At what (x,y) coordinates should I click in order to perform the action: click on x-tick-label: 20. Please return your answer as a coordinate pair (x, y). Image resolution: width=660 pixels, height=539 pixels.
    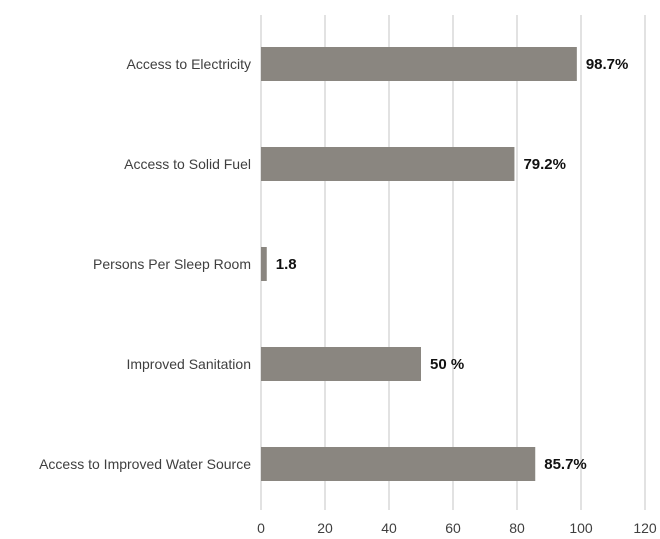
    Looking at the image, I should click on (325, 528).